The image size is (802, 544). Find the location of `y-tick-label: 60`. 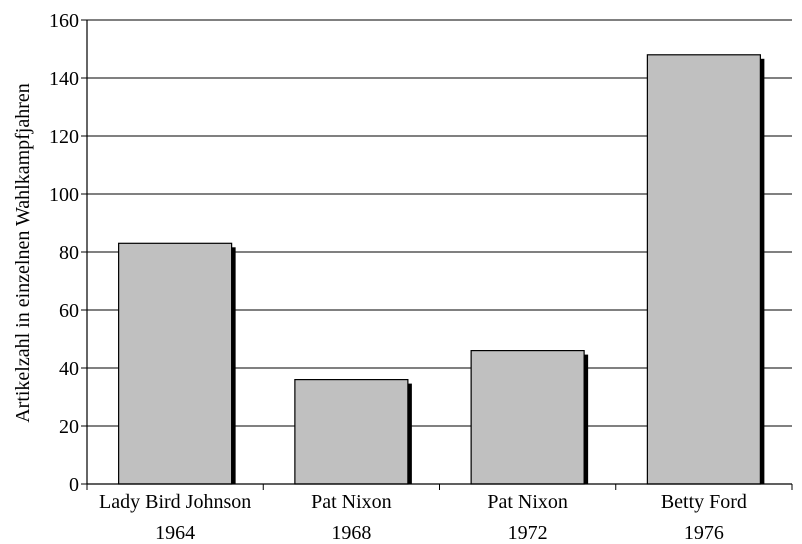

y-tick-label: 60 is located at coordinates (69, 311).